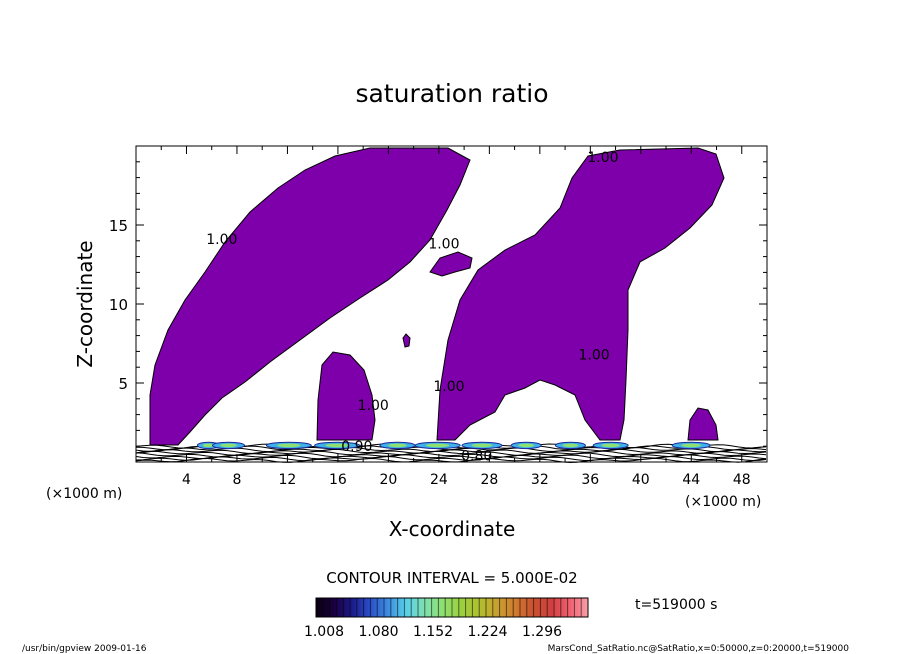 This screenshot has height=654, width=904. I want to click on colorbar-frame, so click(452, 607).